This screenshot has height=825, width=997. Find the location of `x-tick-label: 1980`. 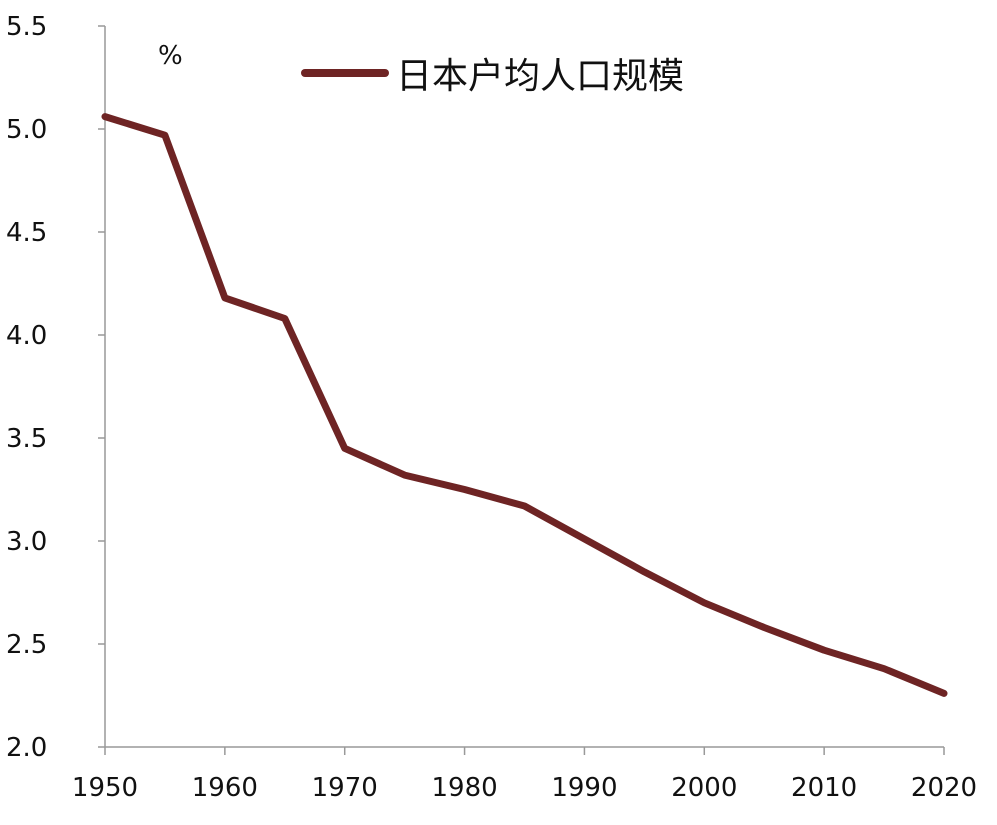

x-tick-label: 1980 is located at coordinates (464, 788).